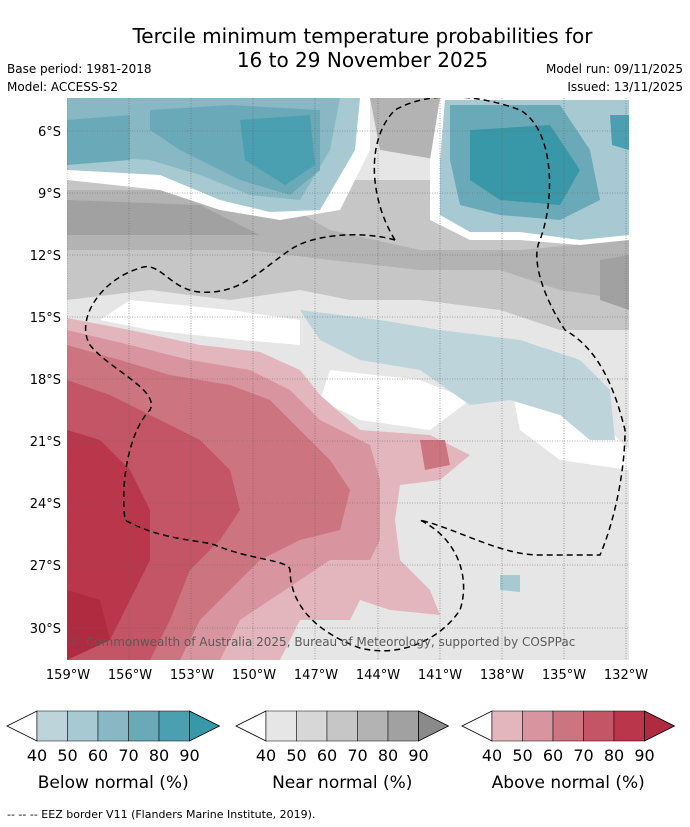 This screenshot has height=827, width=690. Describe the element at coordinates (378, 675) in the screenshot. I see `lon-label: 144°W` at that location.